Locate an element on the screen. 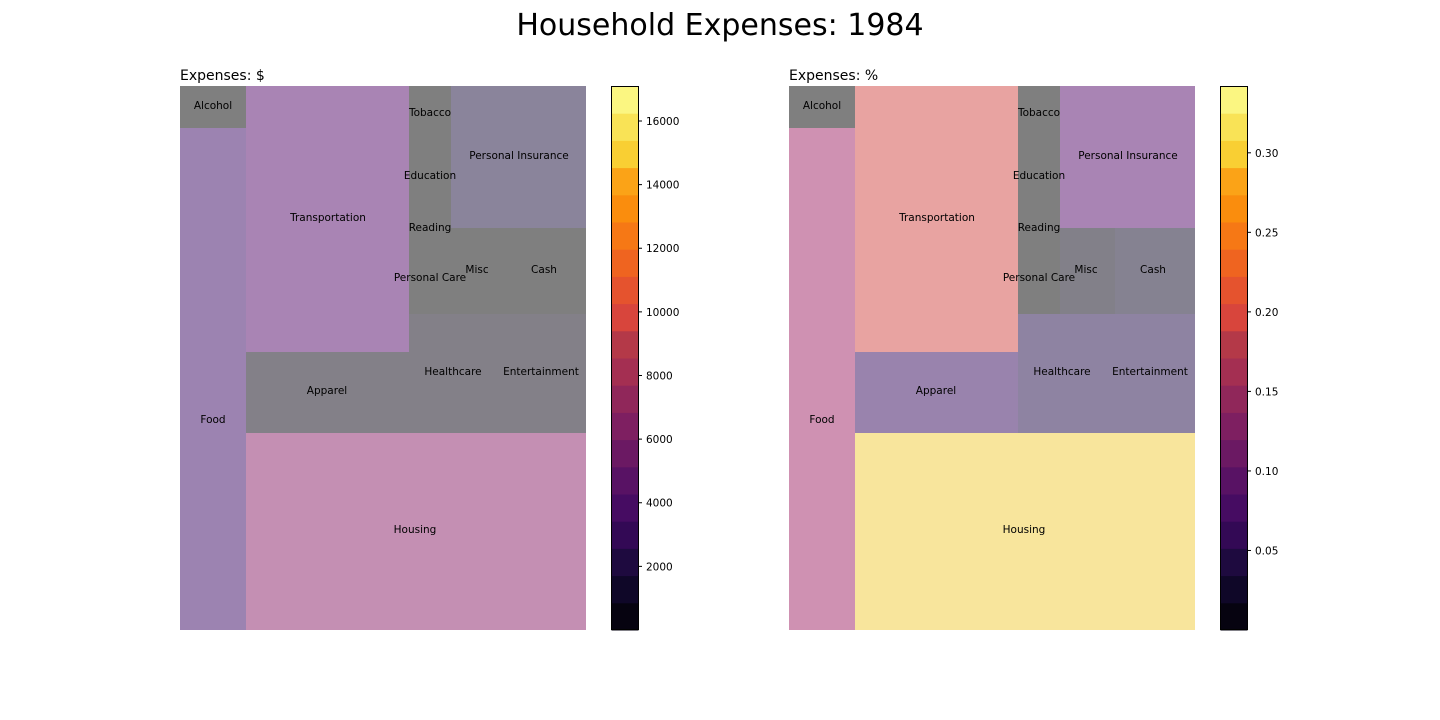  colorbar-tick-label: 12000 is located at coordinates (662, 249).